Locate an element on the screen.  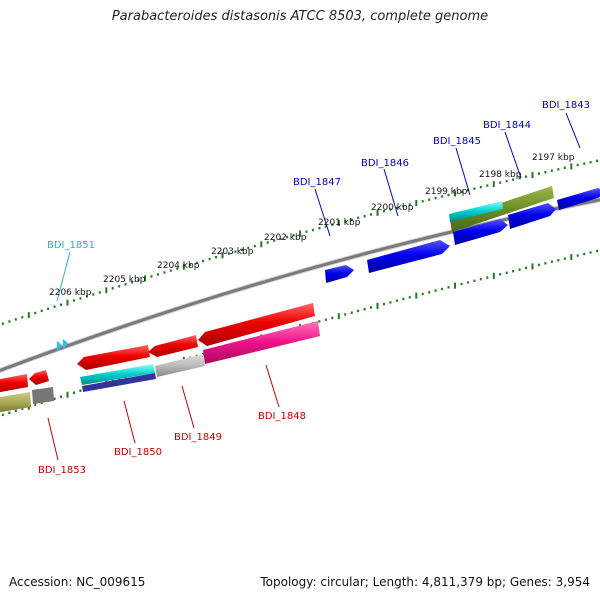
gene-label-bdi-1850: BDI_1850 is located at coordinates (138, 452).